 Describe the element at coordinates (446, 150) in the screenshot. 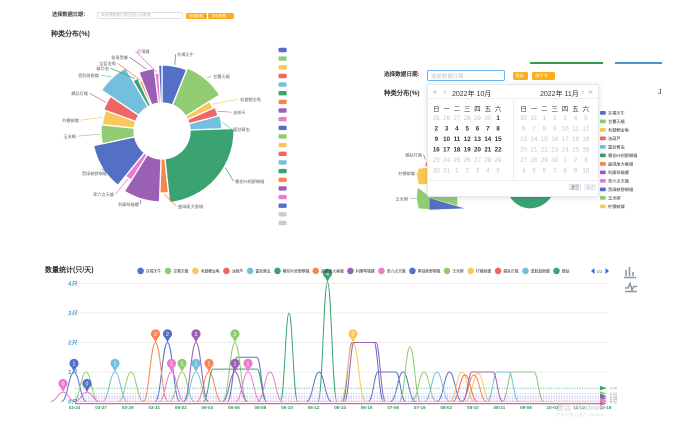

I see `svg-text: 17` at that location.